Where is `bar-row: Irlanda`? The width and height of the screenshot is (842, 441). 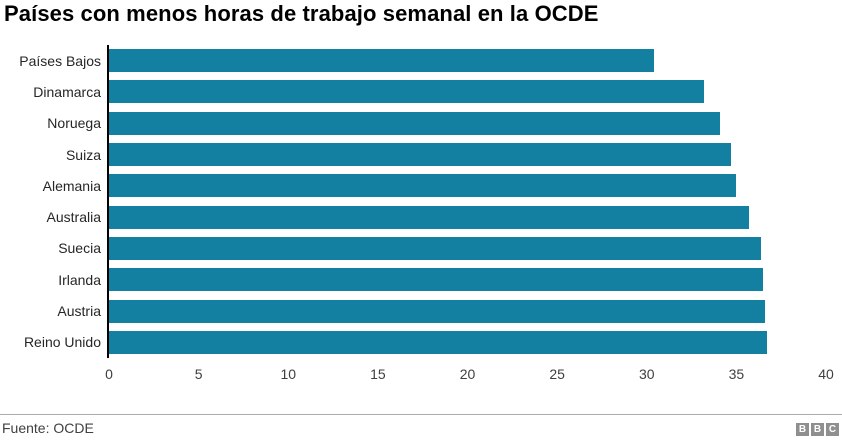 bar-row: Irlanda is located at coordinates (421, 279).